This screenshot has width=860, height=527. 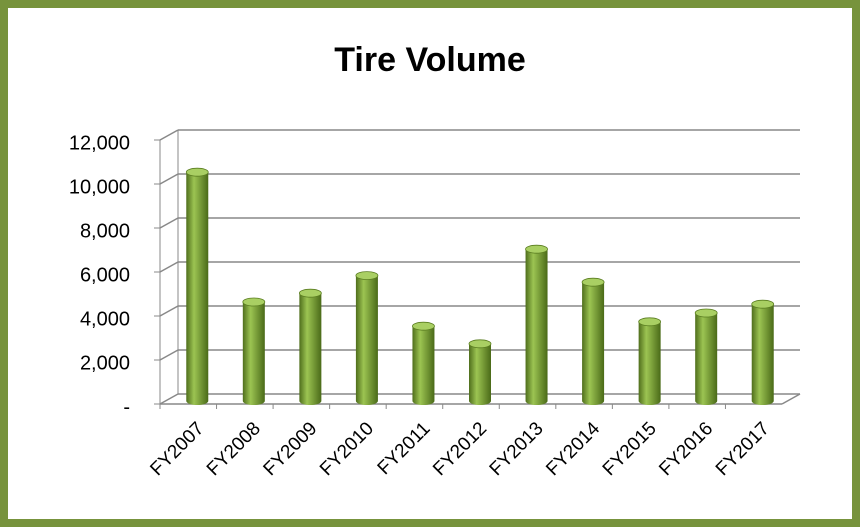 What do you see at coordinates (791, 399) in the screenshot?
I see `floor-side` at bounding box center [791, 399].